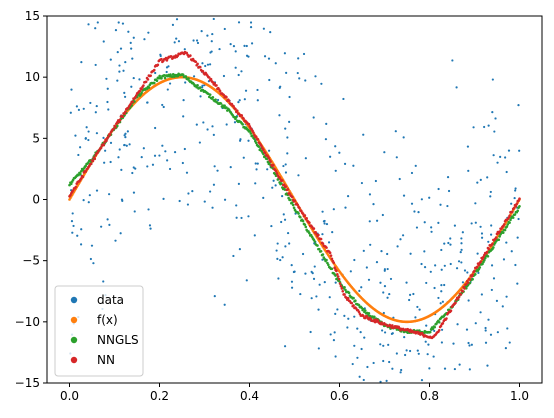 The height and width of the screenshot is (418, 554). Describe the element at coordinates (32, 77) in the screenshot. I see `y-tick-label: 10` at that location.